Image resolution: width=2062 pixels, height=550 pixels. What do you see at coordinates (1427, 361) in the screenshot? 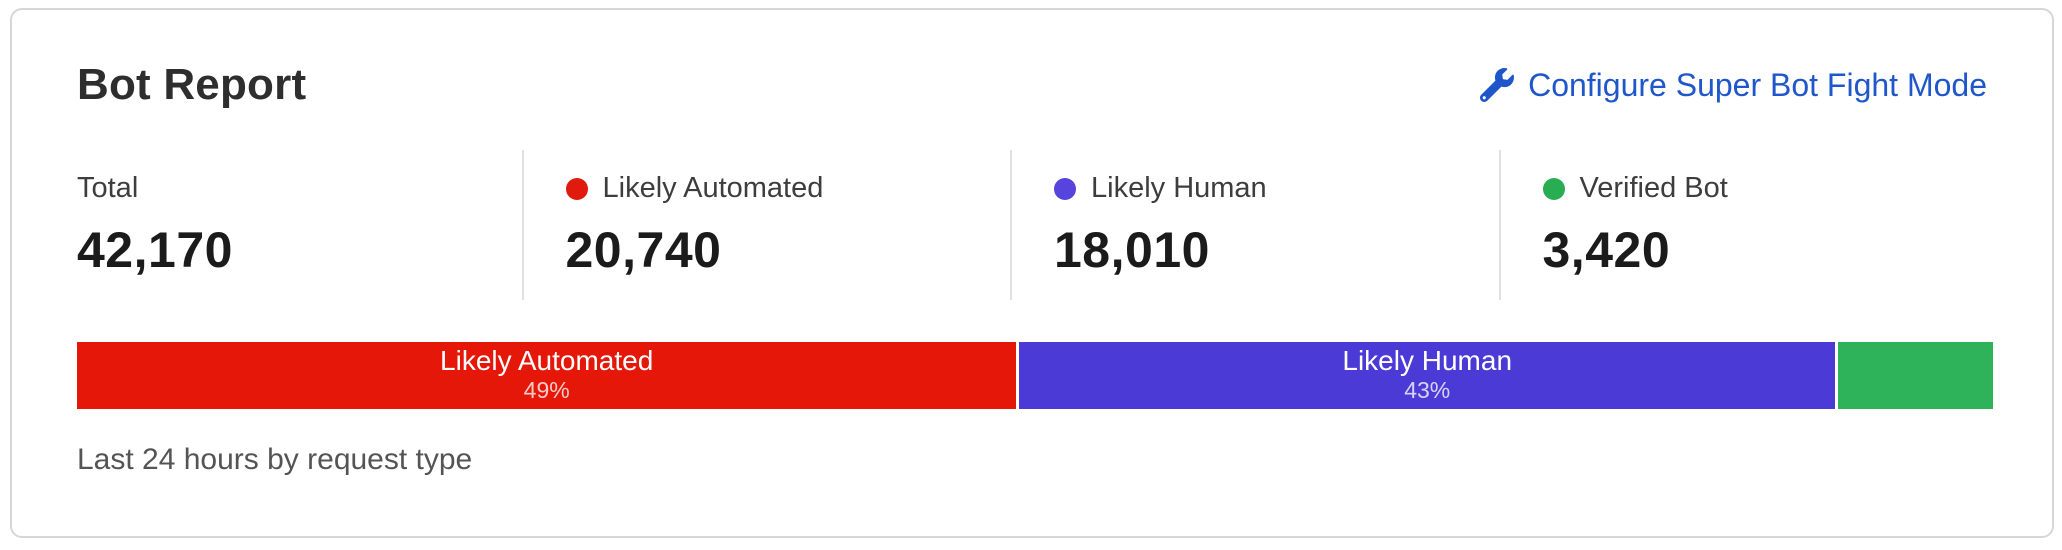
I see `bar-segment-label: Likely Human` at bounding box center [1427, 361].